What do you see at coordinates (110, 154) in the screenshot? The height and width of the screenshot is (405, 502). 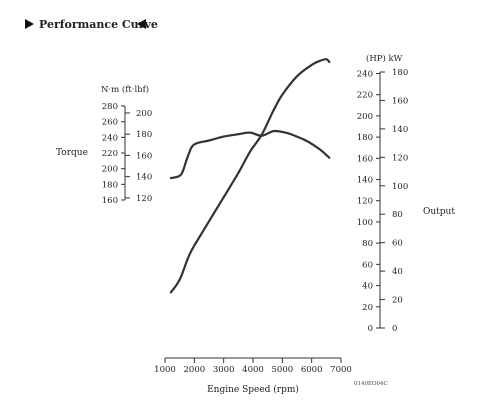 I see `torque-nm-tick-label: 220` at bounding box center [110, 154].